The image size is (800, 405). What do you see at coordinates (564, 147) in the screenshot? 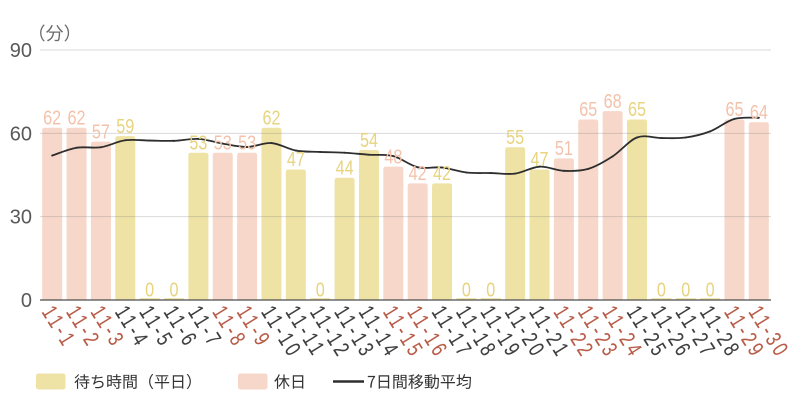
I see `svg-text: 51` at bounding box center [564, 147].